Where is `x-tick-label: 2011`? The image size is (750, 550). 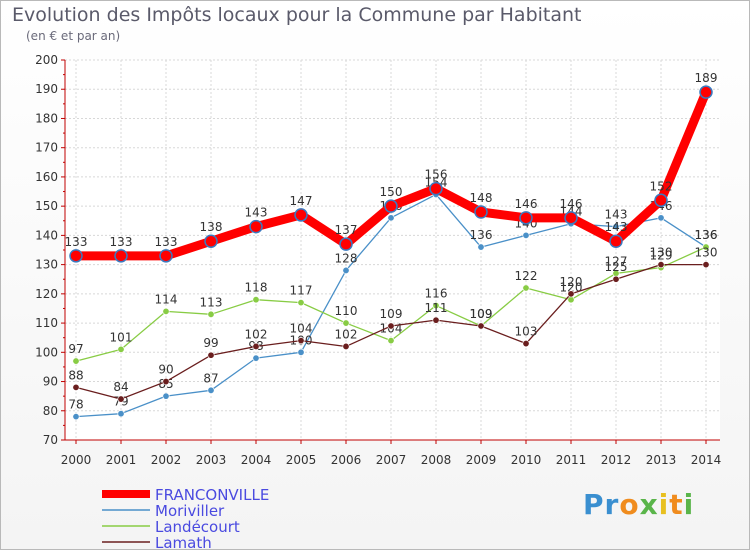 x-tick-label: 2011 is located at coordinates (571, 460).